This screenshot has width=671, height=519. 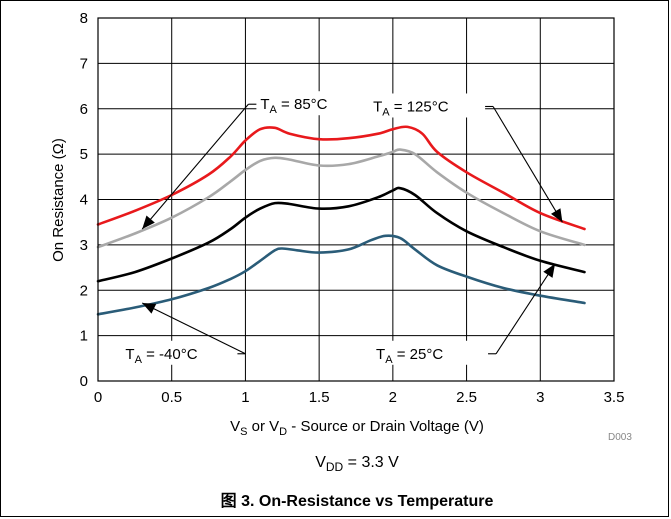 I want to click on x-tick-label: 3, so click(x=540, y=397).